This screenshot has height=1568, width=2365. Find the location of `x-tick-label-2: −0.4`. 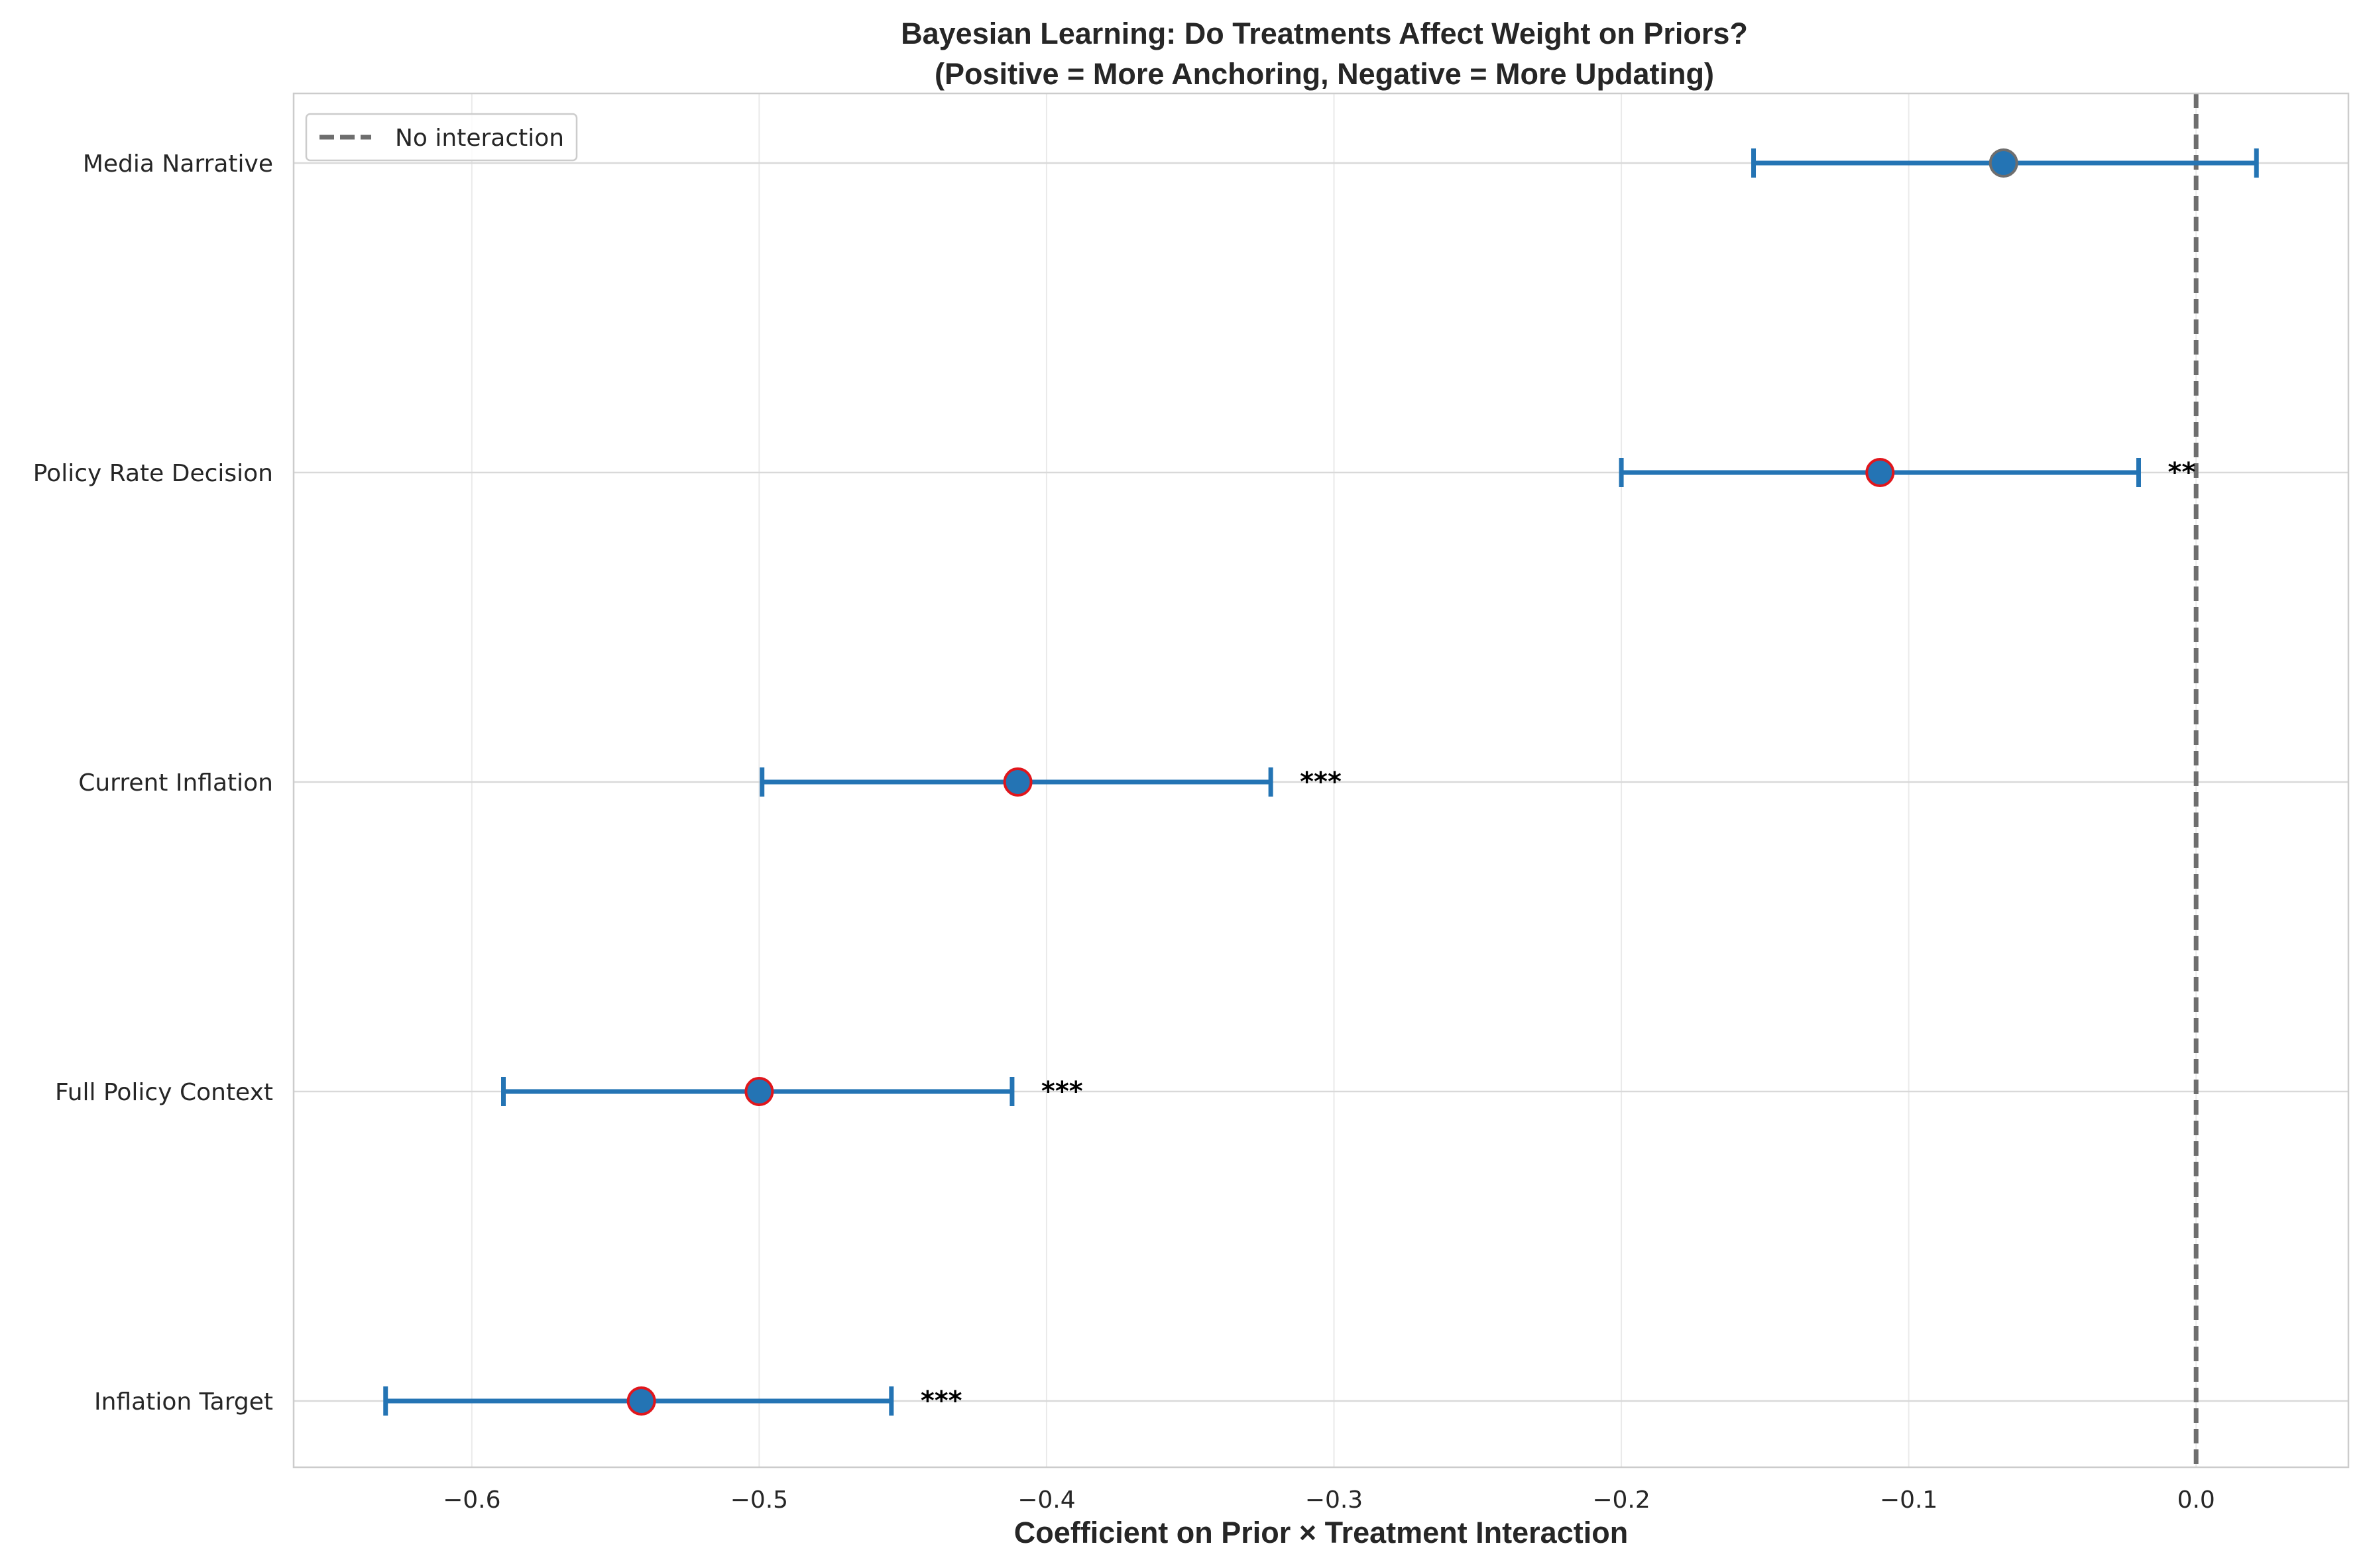

x-tick-label-2: −0.4 is located at coordinates (1046, 1500).